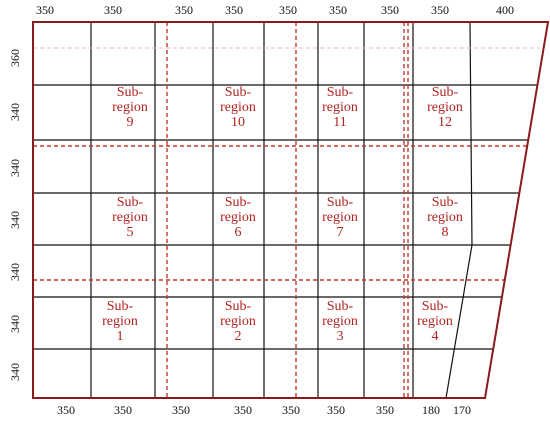 The height and width of the screenshot is (427, 550). I want to click on subregion-label: Sub-region 4, so click(435, 321).